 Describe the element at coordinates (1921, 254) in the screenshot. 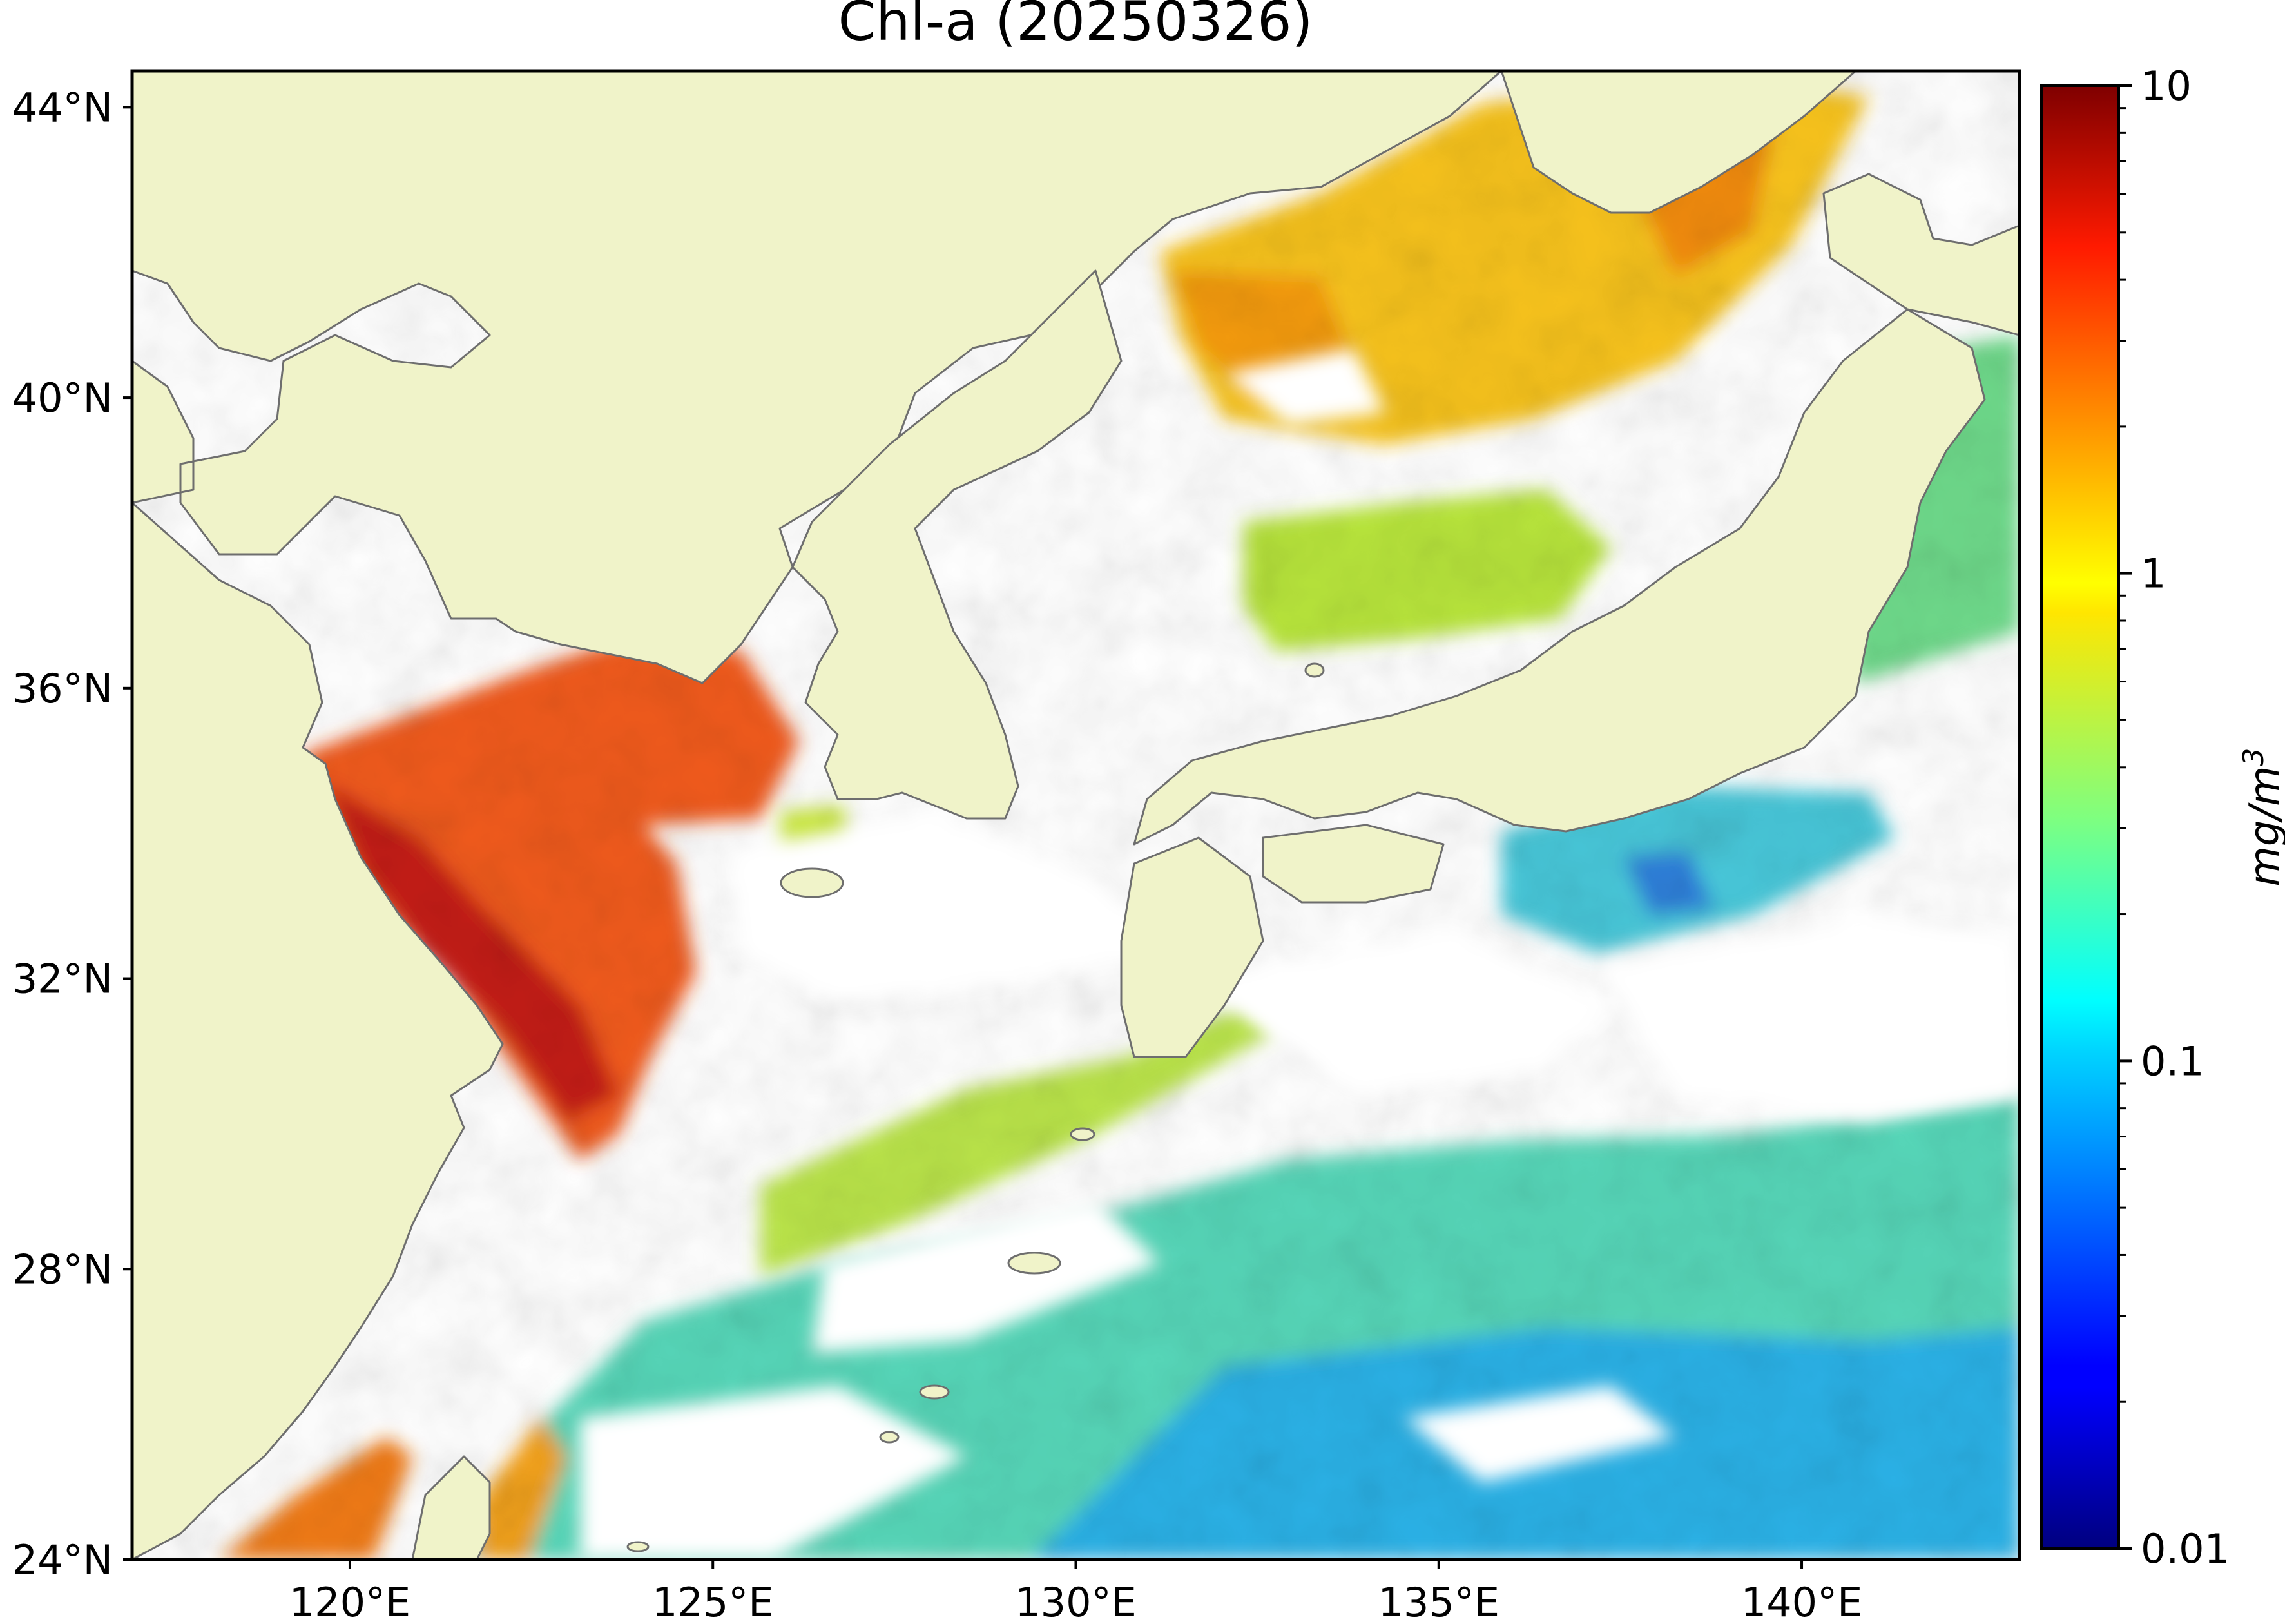

I see `land-hokkaido` at that location.